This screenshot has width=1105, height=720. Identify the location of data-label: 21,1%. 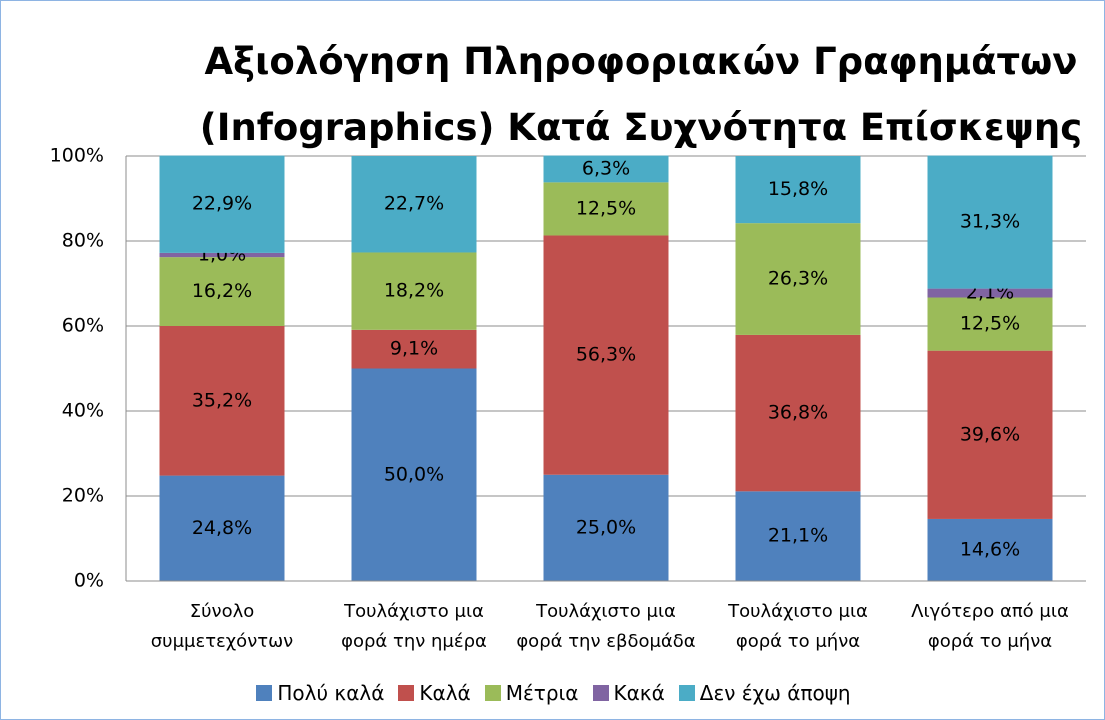
(798, 536).